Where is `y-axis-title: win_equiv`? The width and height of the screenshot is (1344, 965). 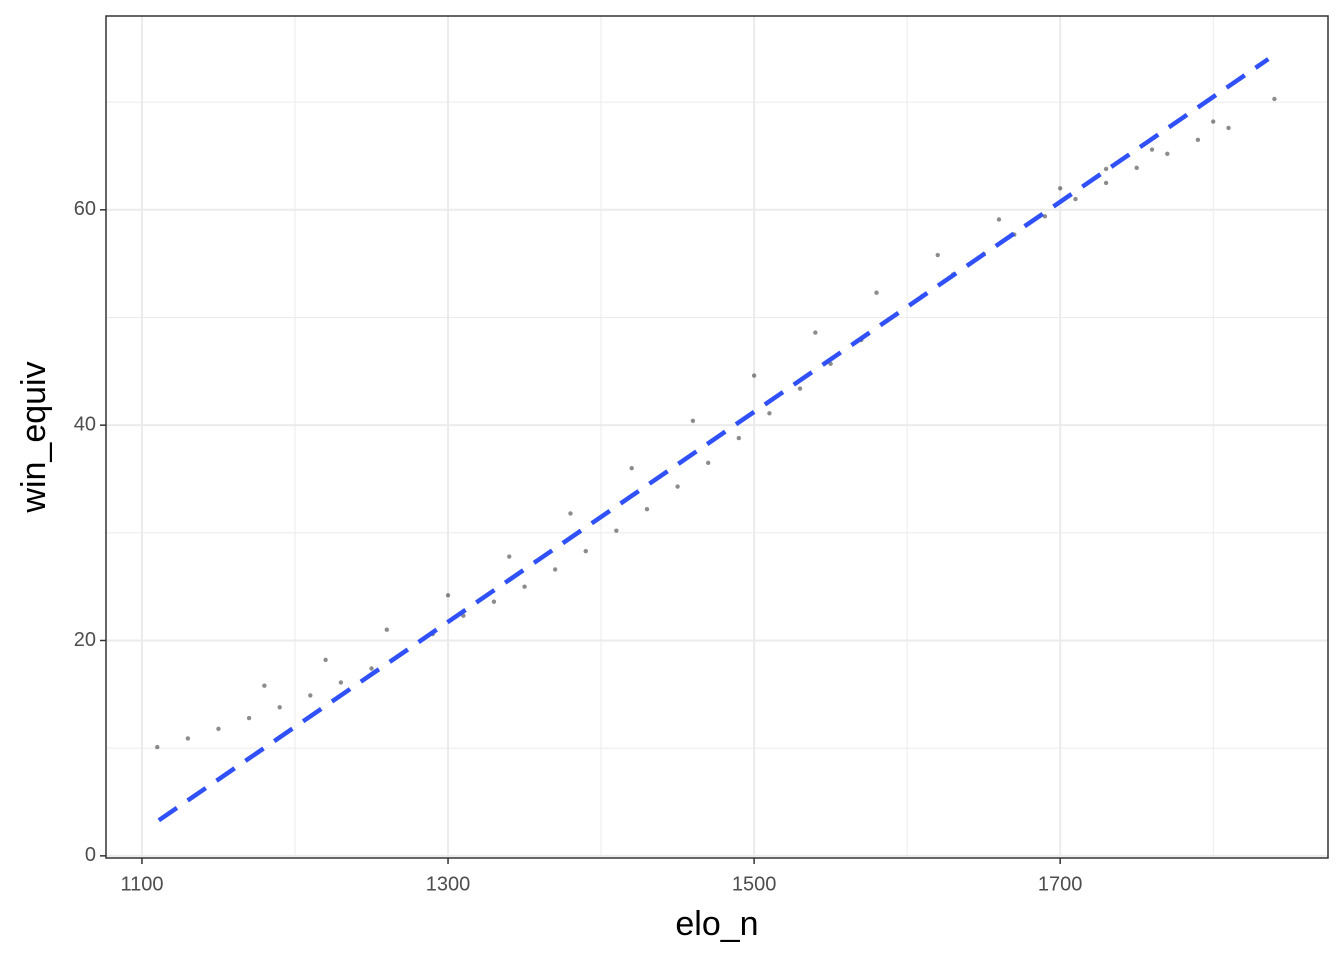 y-axis-title: win_equiv is located at coordinates (34, 437).